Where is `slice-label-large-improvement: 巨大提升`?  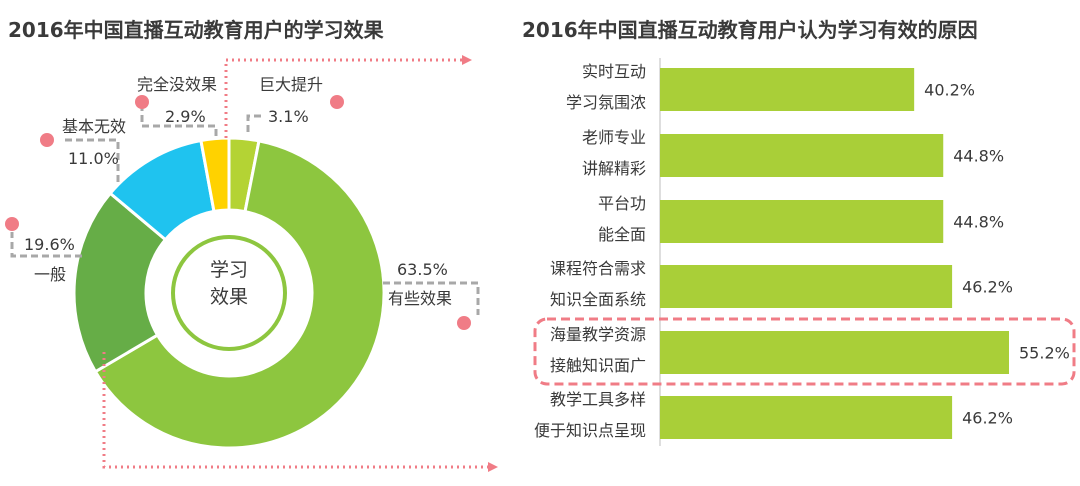
slice-label-large-improvement: 巨大提升 is located at coordinates (291, 84).